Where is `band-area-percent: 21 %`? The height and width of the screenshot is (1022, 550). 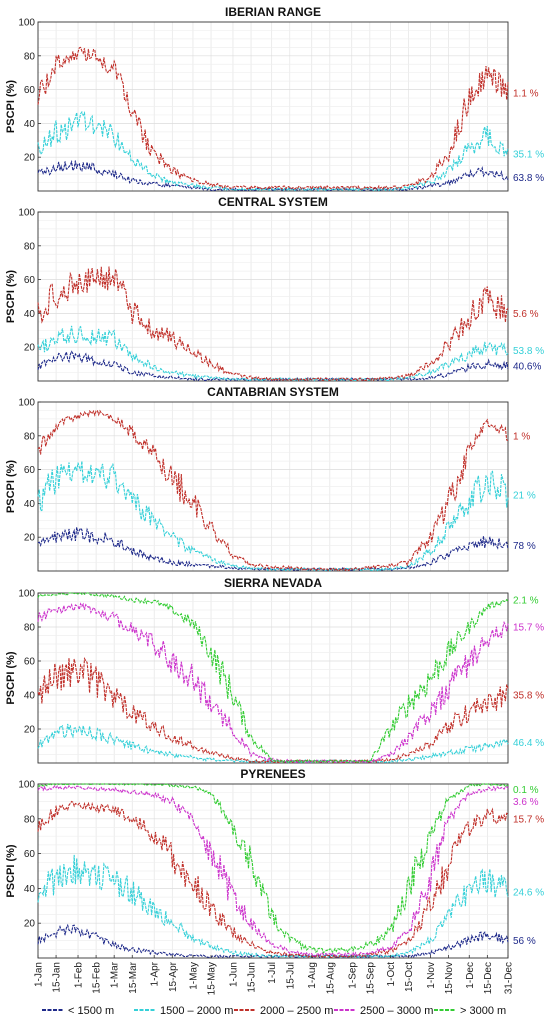
band-area-percent: 21 % is located at coordinates (524, 495).